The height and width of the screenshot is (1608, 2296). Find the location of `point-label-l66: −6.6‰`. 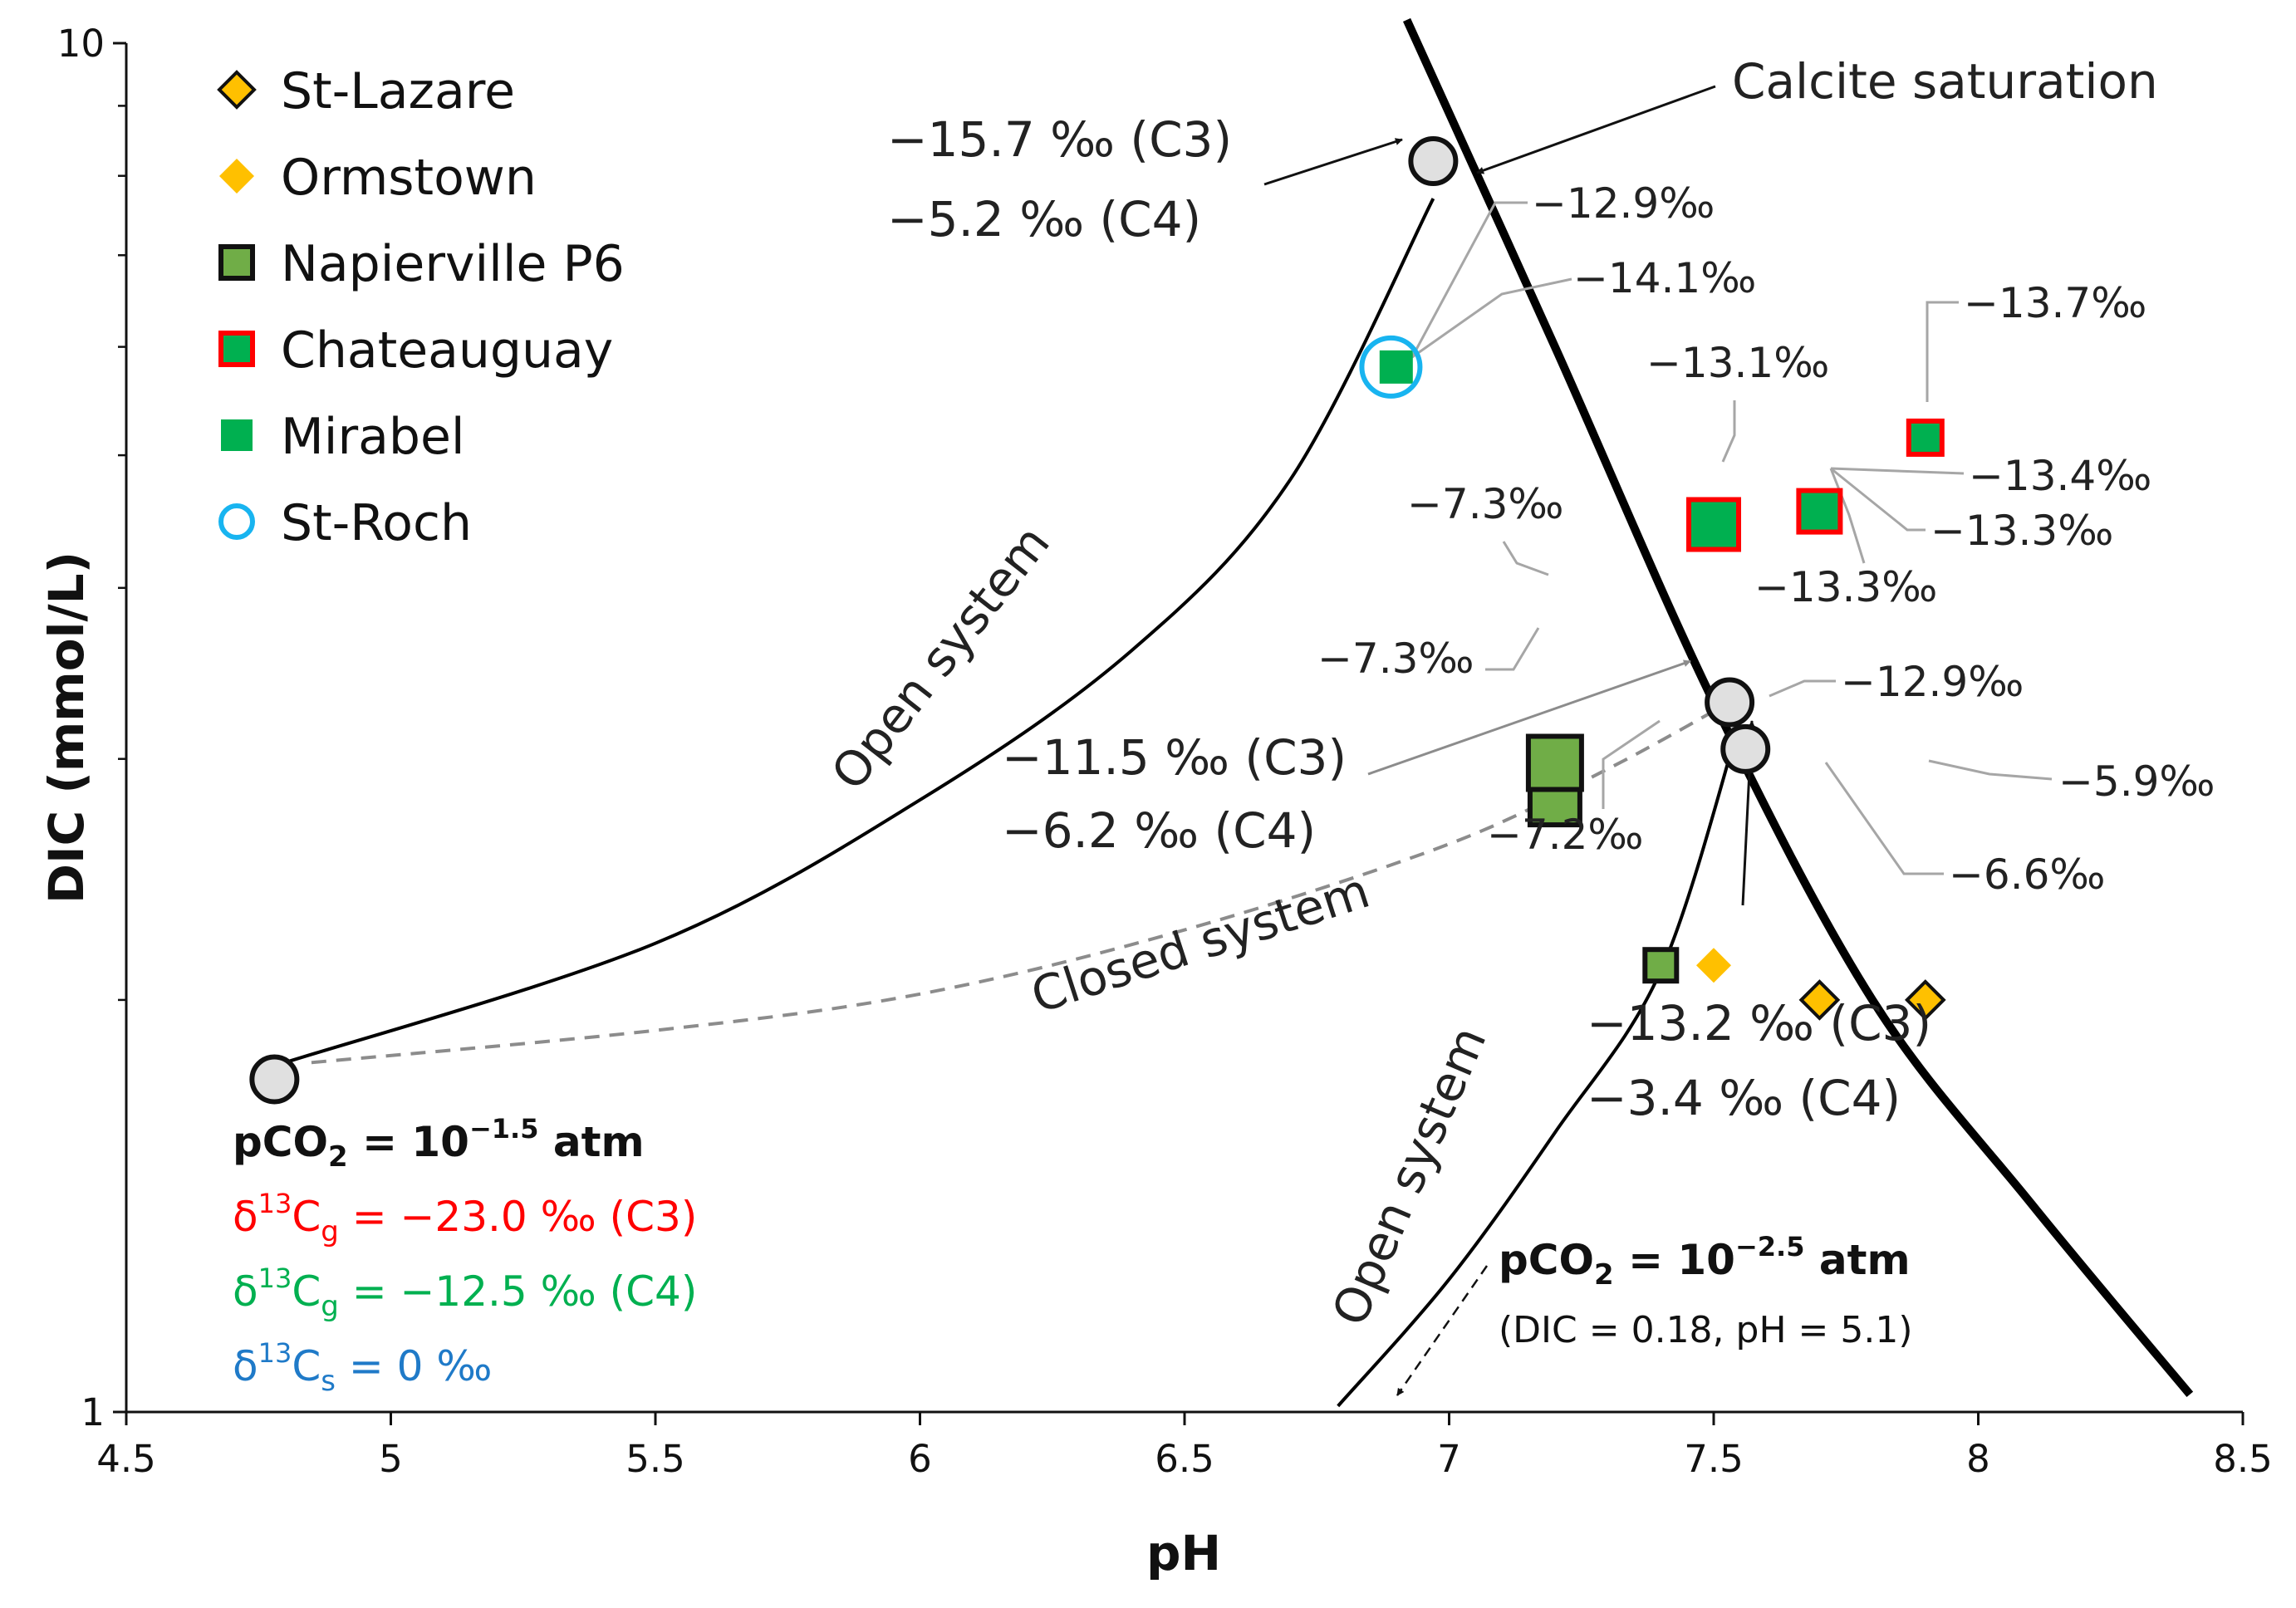

point-label-l66: −6.6‰ is located at coordinates (2027, 875).